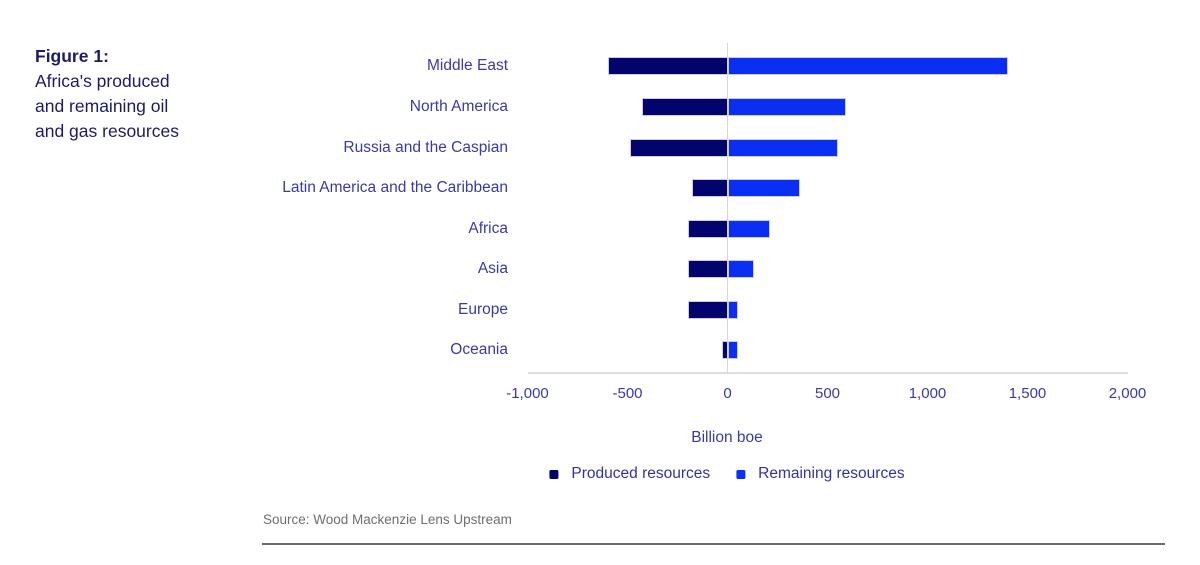  What do you see at coordinates (479, 350) in the screenshot?
I see `category-label: Oceania` at bounding box center [479, 350].